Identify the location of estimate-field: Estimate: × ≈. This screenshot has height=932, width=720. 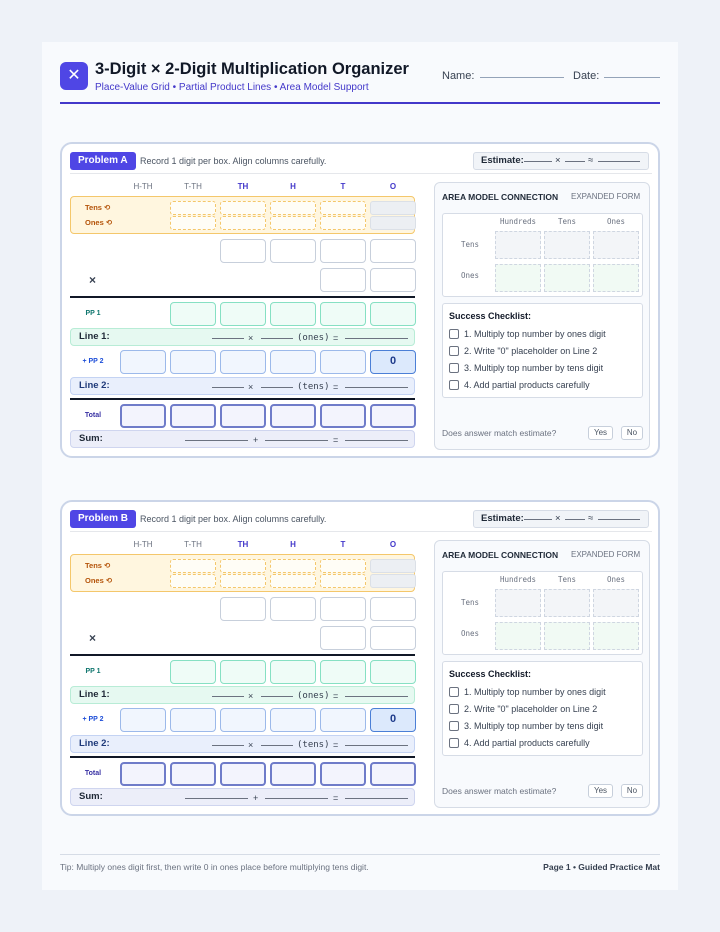
(561, 161).